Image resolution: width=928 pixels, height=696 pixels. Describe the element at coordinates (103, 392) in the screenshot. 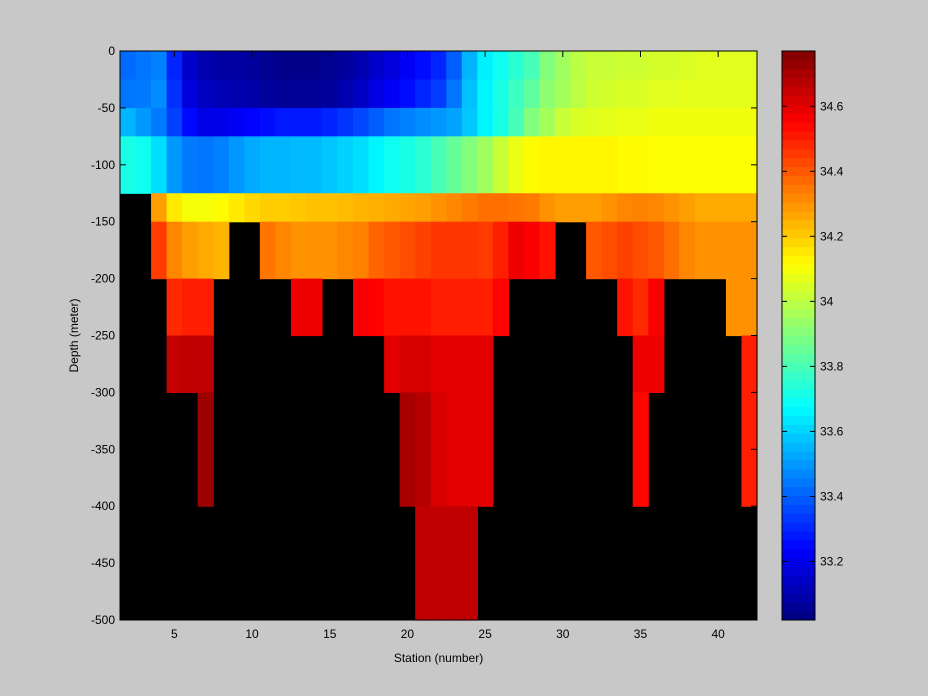

I see `y-tick-label: -300` at that location.